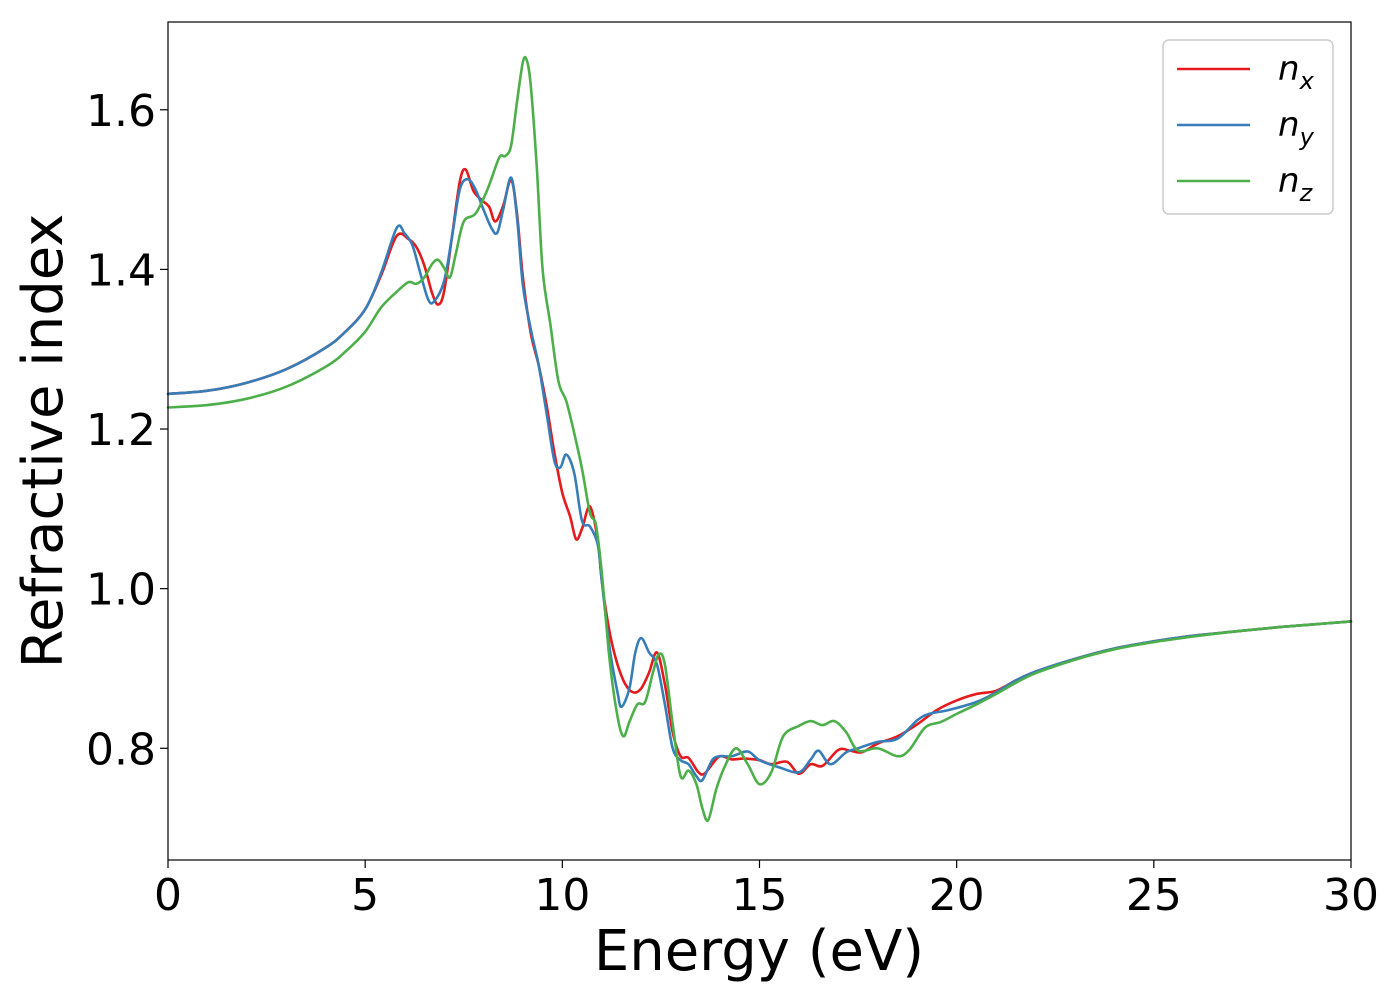 Image resolution: width=1400 pixels, height=1000 pixels. Describe the element at coordinates (957, 895) in the screenshot. I see `x-tick-label: 20` at that location.